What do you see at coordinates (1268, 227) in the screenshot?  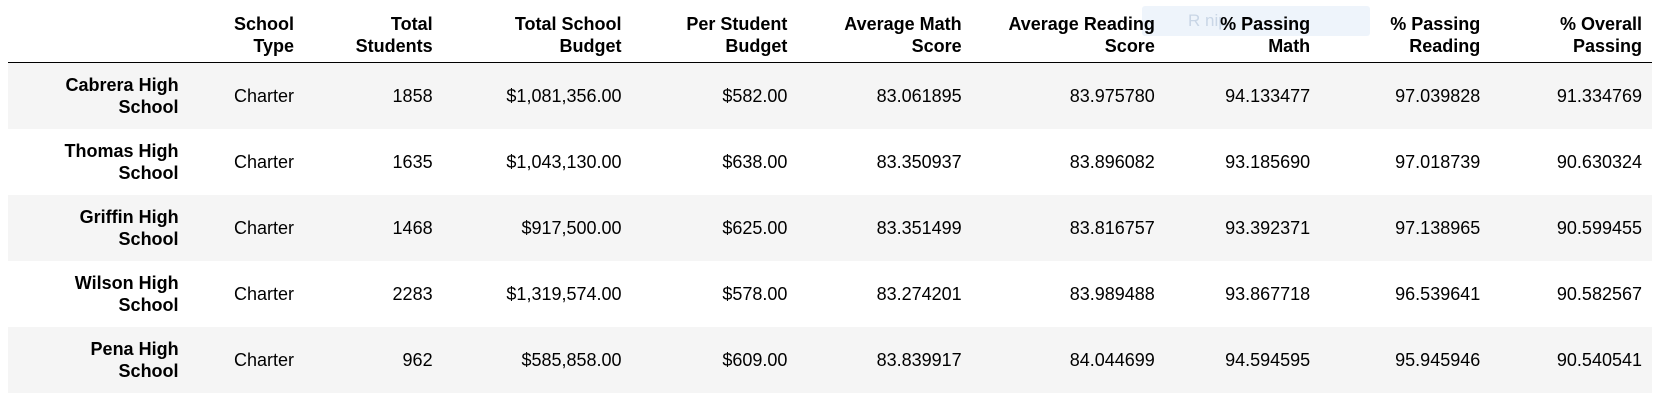 I see `cell-percent-passing-math: 93.392371` at bounding box center [1268, 227].